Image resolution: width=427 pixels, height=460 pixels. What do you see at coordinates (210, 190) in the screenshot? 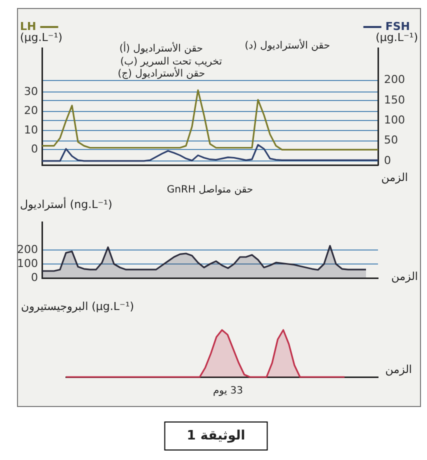
I see `text: حقن متواصل GnRH` at bounding box center [210, 190].